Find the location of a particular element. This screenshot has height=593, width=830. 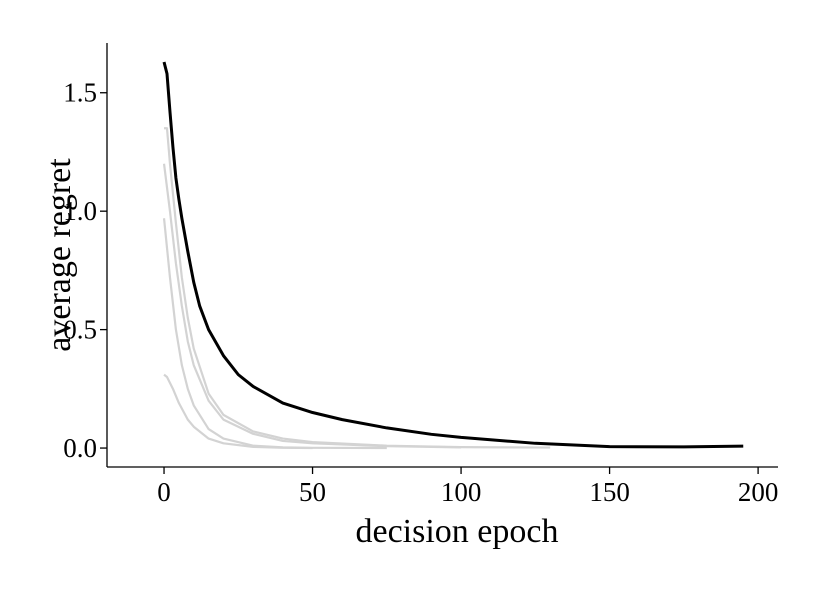

x-axis-label: decision epoch is located at coordinates (457, 531).